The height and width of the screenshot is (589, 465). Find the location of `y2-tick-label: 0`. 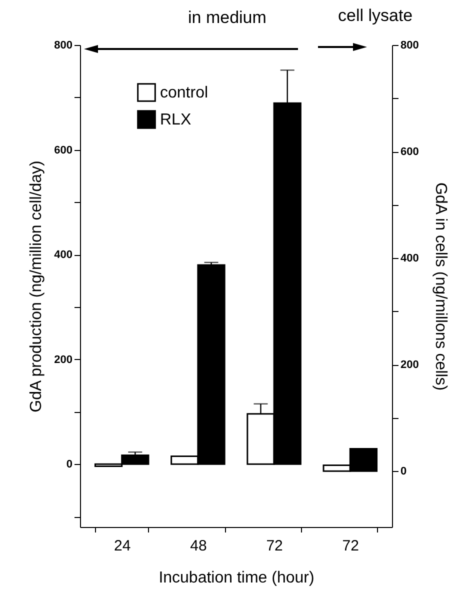

y2-tick-label: 0 is located at coordinates (403, 472).